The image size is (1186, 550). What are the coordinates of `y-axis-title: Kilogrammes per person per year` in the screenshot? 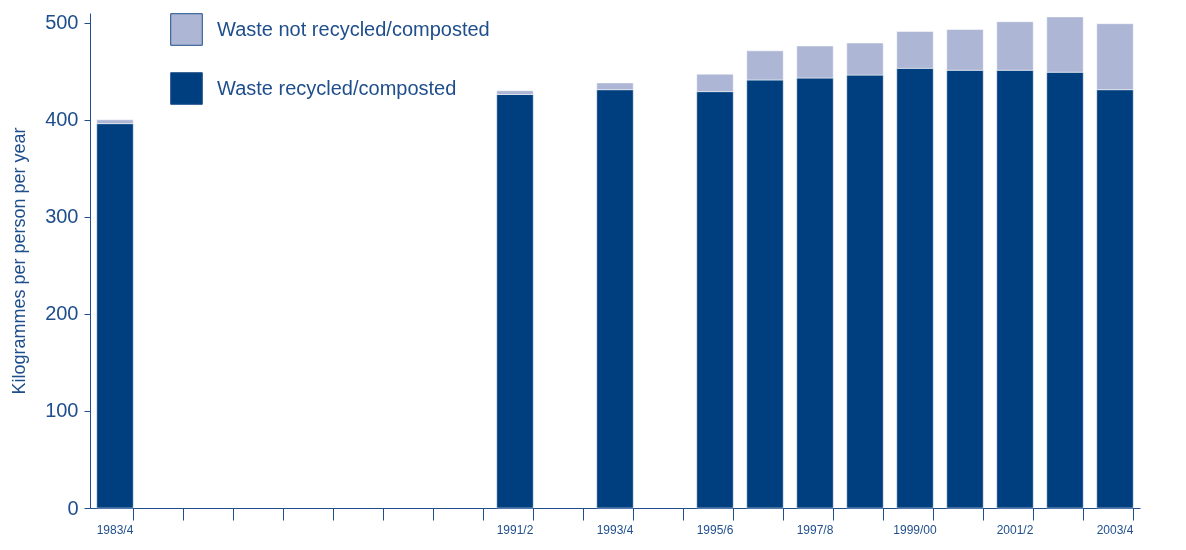 It's located at (19, 261).